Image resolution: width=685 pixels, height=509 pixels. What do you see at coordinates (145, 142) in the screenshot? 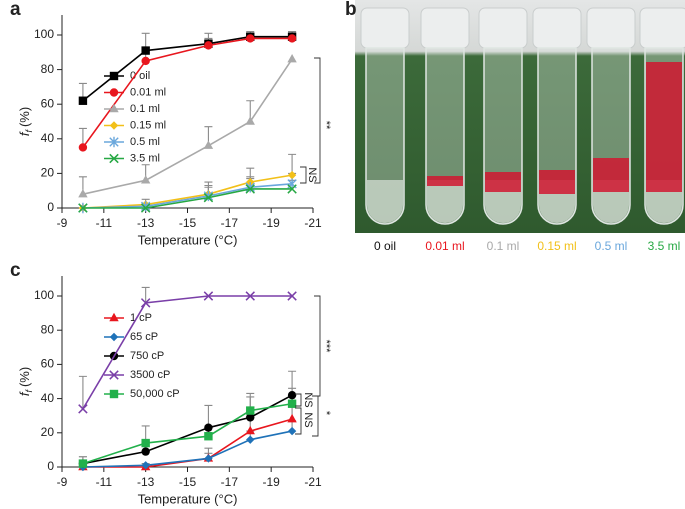
I see `legend-label: 0.5 ml` at bounding box center [145, 142].